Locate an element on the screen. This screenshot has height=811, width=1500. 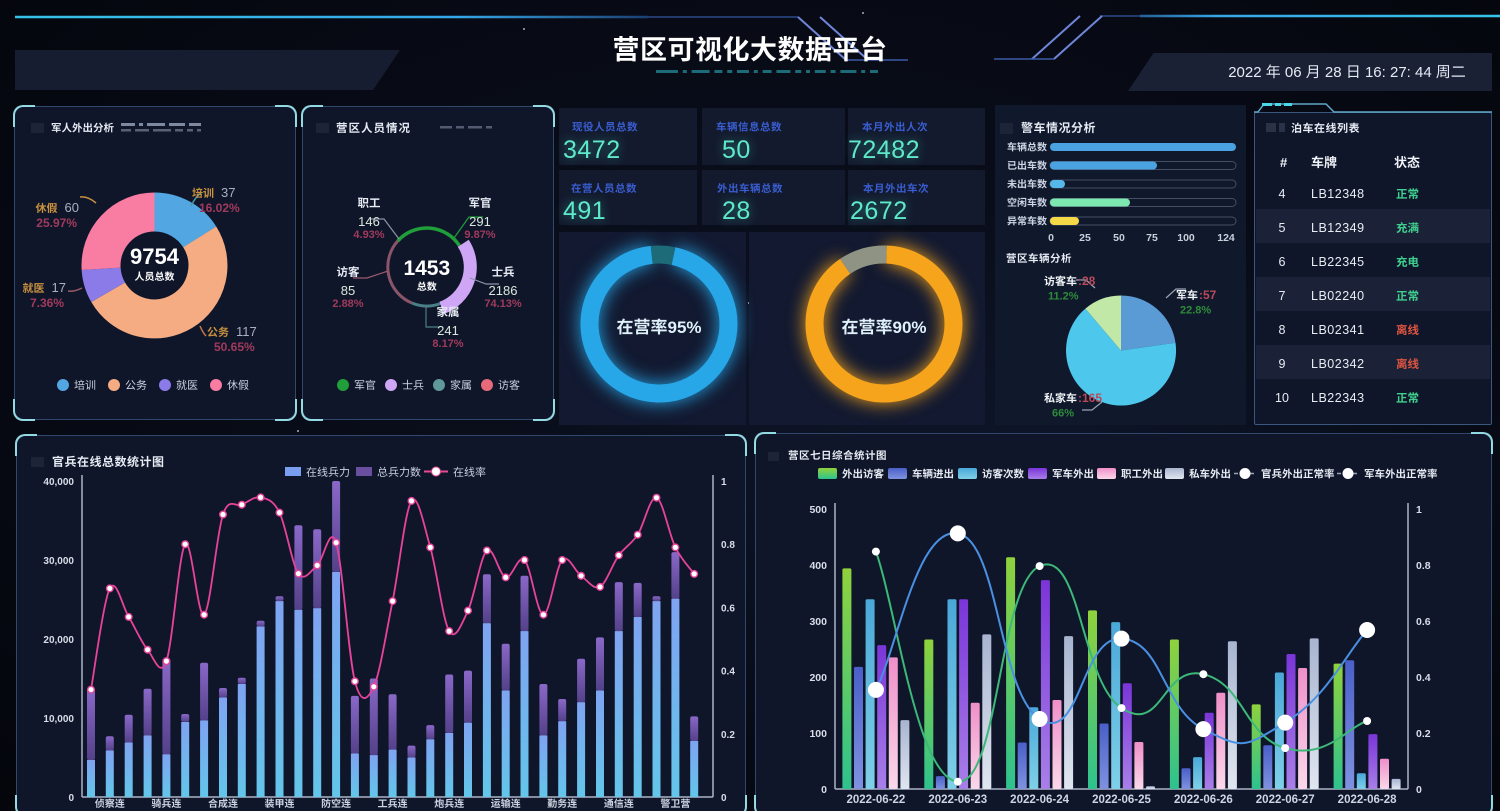
svg-text: 2022-06-23 is located at coordinates (957, 800).